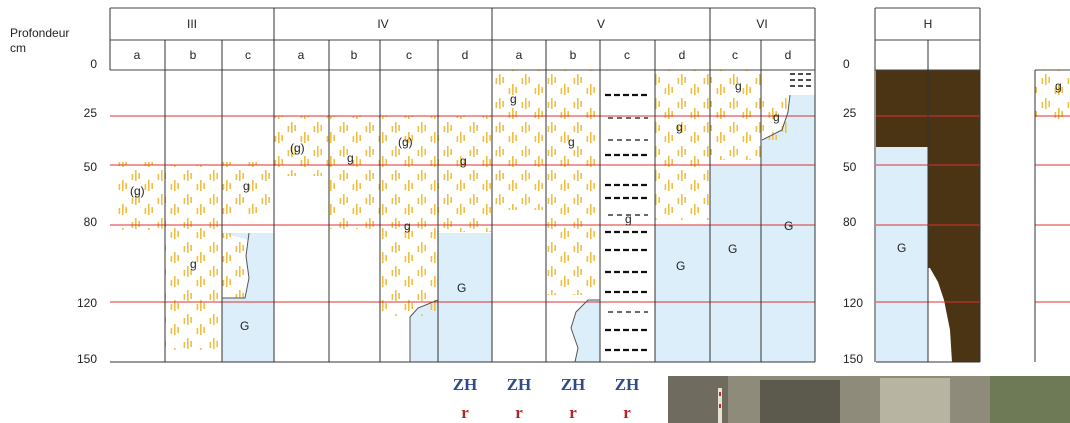 This screenshot has width=1070, height=423. I want to click on hatch-column-light, so click(628, 215).